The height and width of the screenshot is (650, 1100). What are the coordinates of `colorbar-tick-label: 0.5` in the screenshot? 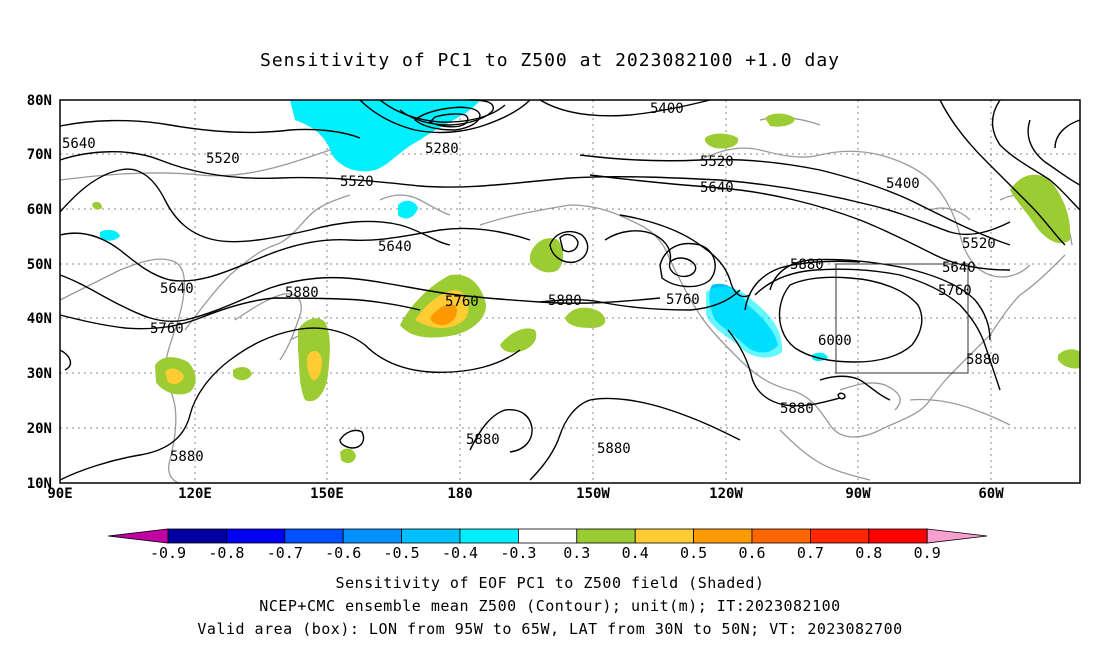 It's located at (693, 553).